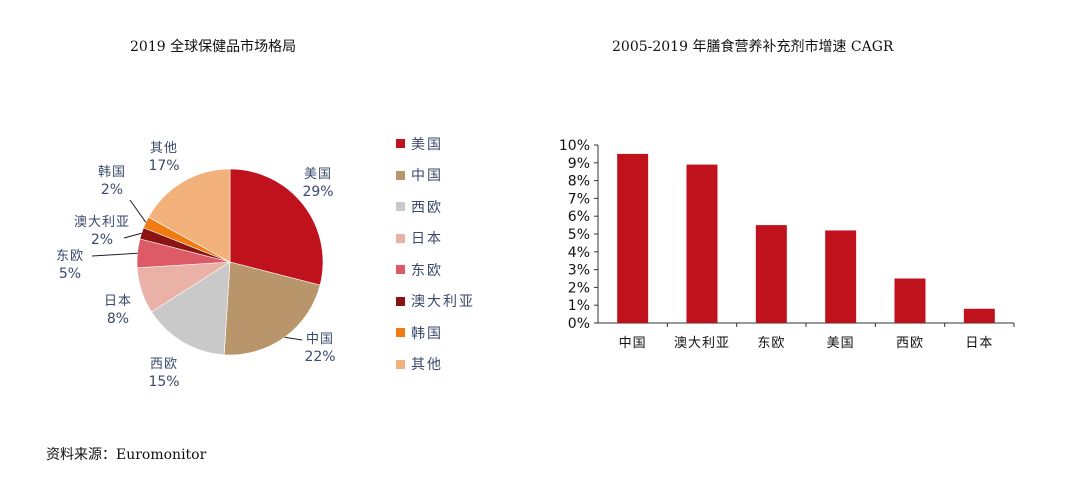 The height and width of the screenshot is (477, 1080). Describe the element at coordinates (318, 174) in the screenshot. I see `pie-label-name-0: 美国` at that location.